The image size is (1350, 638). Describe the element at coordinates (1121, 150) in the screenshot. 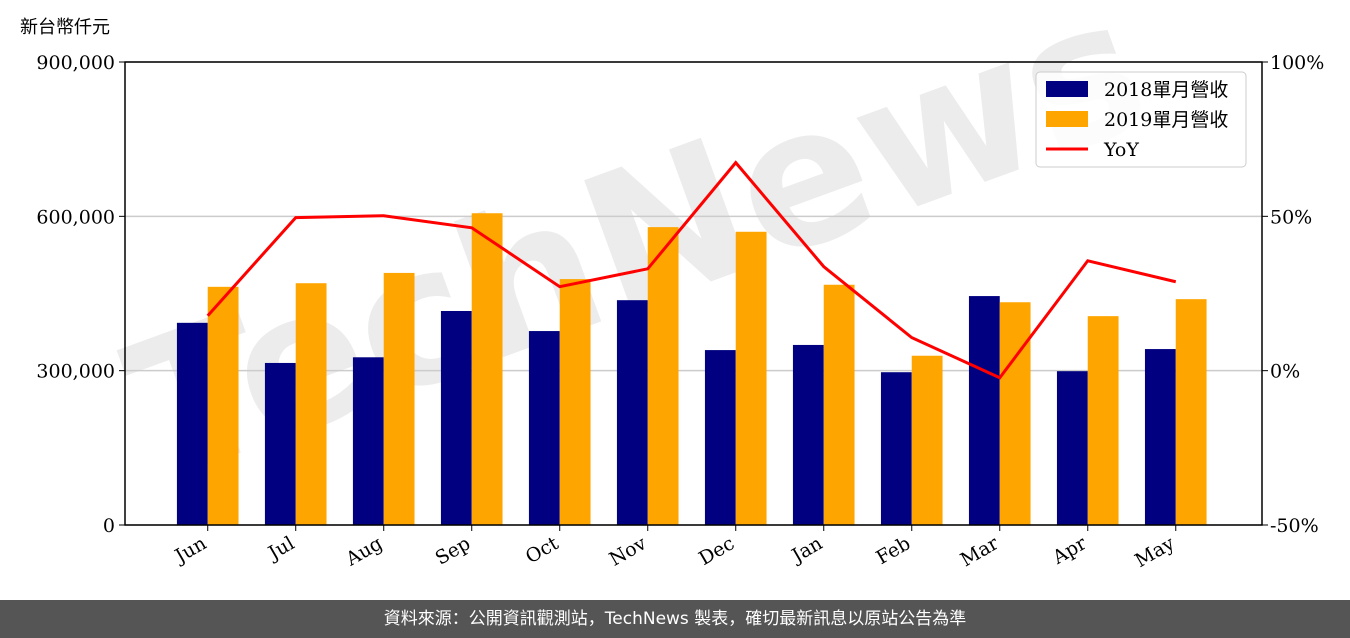

I see `legend-label: YoY` at that location.